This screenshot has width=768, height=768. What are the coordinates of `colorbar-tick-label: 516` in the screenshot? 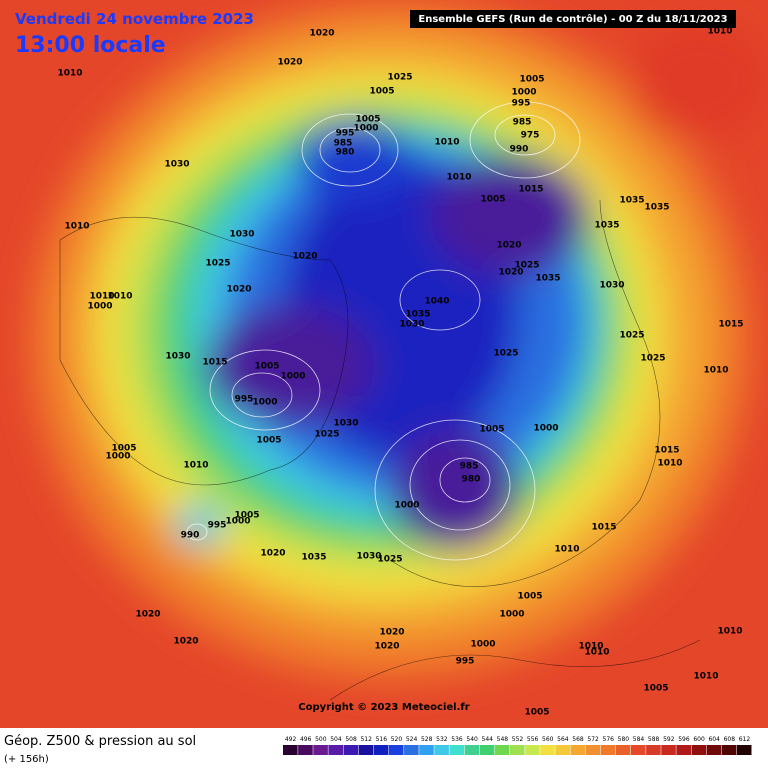 It's located at (382, 739).